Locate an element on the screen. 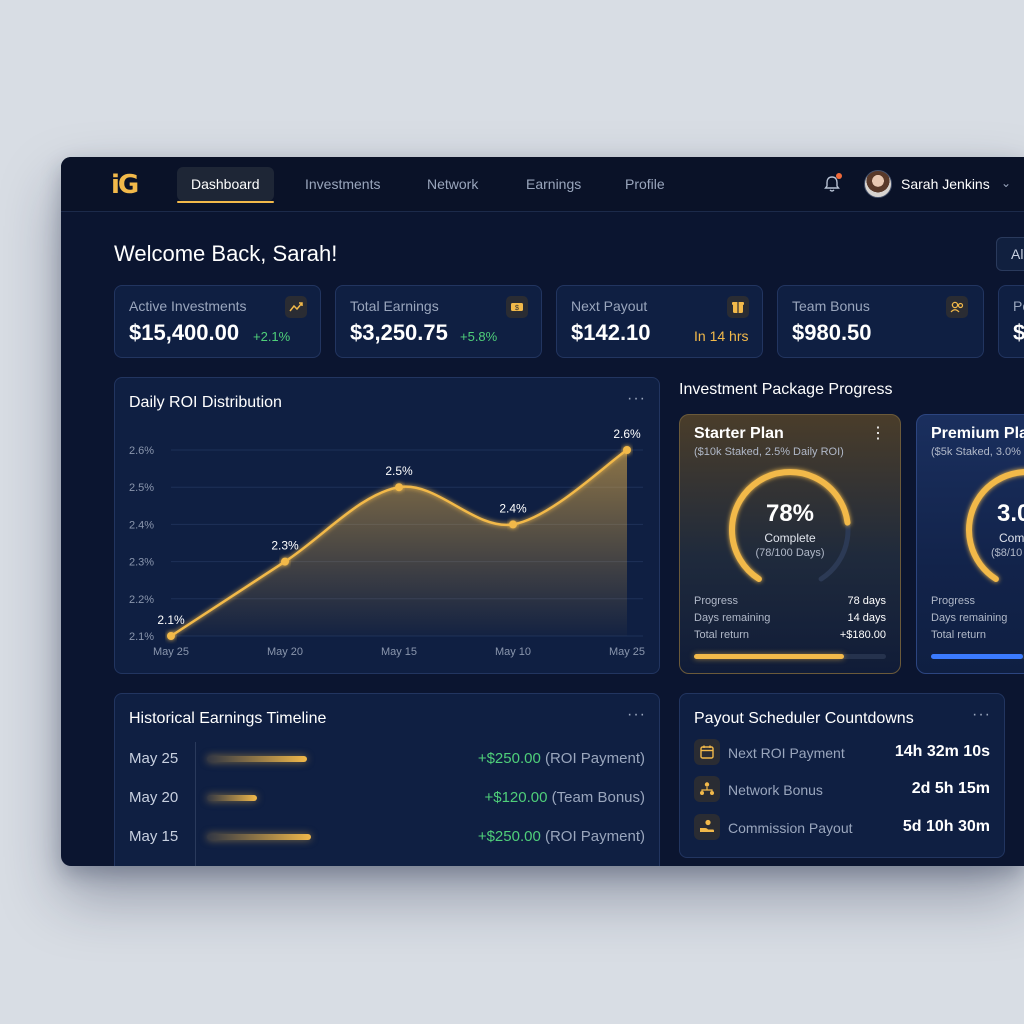 This screenshot has width=1024, height=1024. stat-label: Team Bonus is located at coordinates (831, 306).